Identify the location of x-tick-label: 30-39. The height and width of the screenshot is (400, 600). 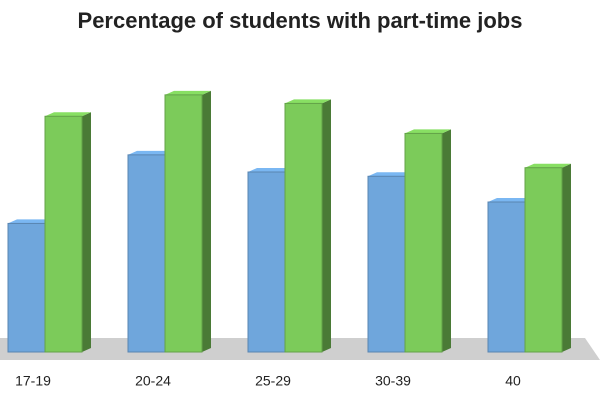
(393, 381).